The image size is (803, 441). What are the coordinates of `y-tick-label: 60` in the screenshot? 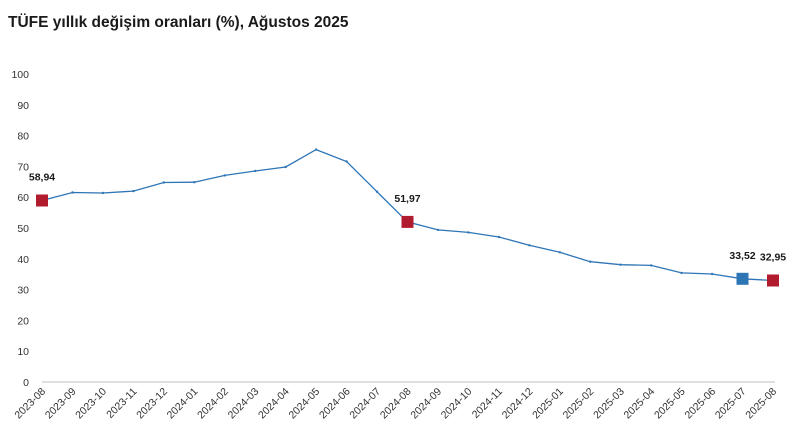 It's located at (23, 198).